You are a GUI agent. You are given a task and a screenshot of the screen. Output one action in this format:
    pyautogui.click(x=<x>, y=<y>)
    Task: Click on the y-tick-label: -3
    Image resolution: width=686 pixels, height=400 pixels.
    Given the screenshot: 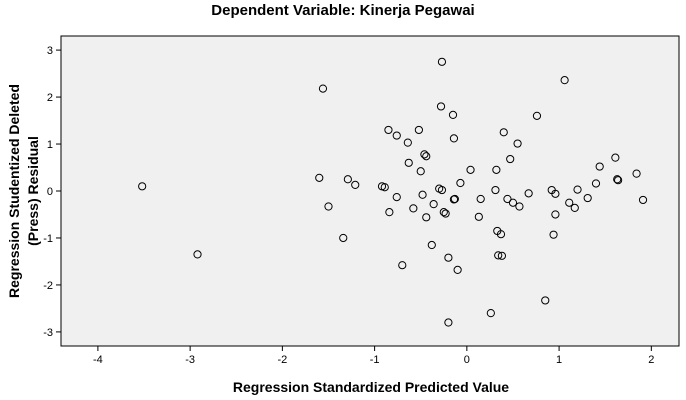 What is the action you would take?
    pyautogui.click(x=48, y=333)
    